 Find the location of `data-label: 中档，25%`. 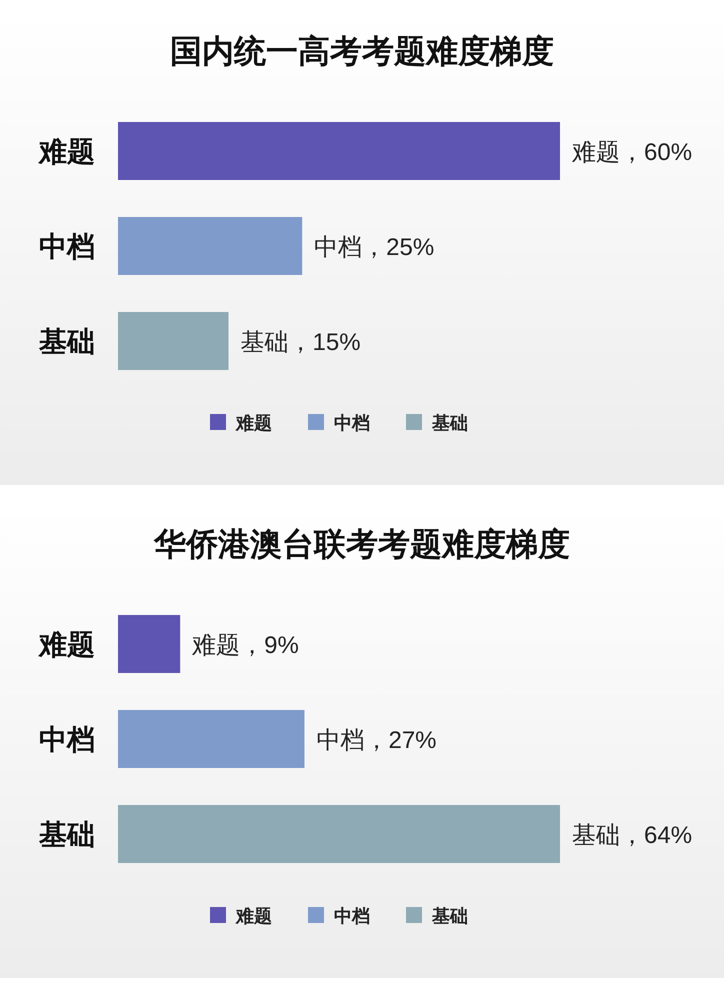

data-label: 中档，25% is located at coordinates (374, 247).